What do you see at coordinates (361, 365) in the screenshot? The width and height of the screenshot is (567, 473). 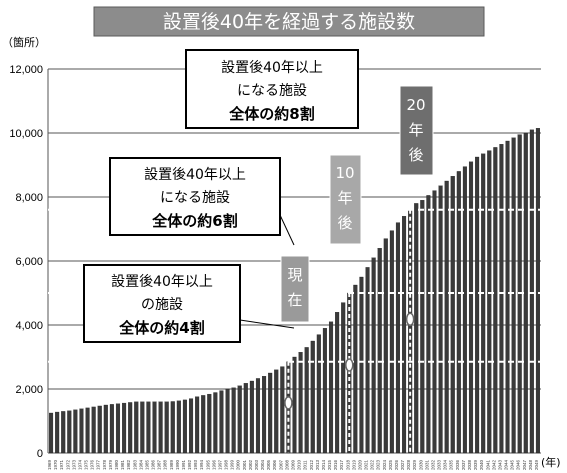 I see `bar-2020` at bounding box center [361, 365].